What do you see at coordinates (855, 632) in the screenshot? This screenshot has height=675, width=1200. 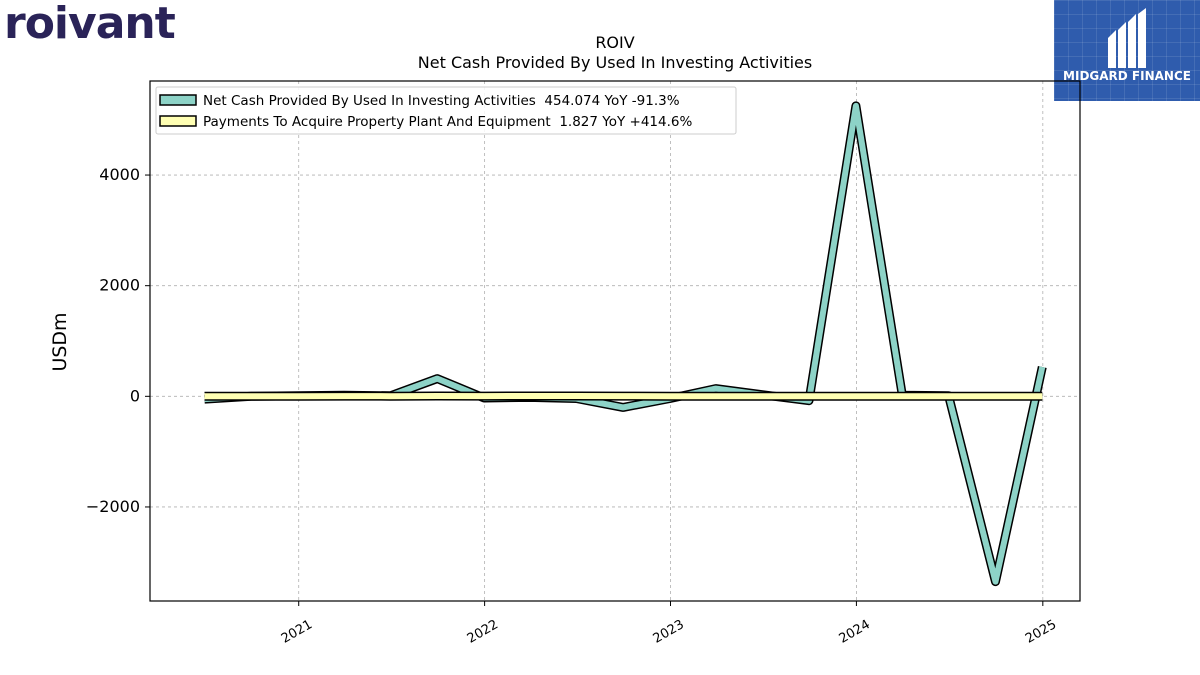 I see `x-tick-label: 2024` at bounding box center [855, 632].